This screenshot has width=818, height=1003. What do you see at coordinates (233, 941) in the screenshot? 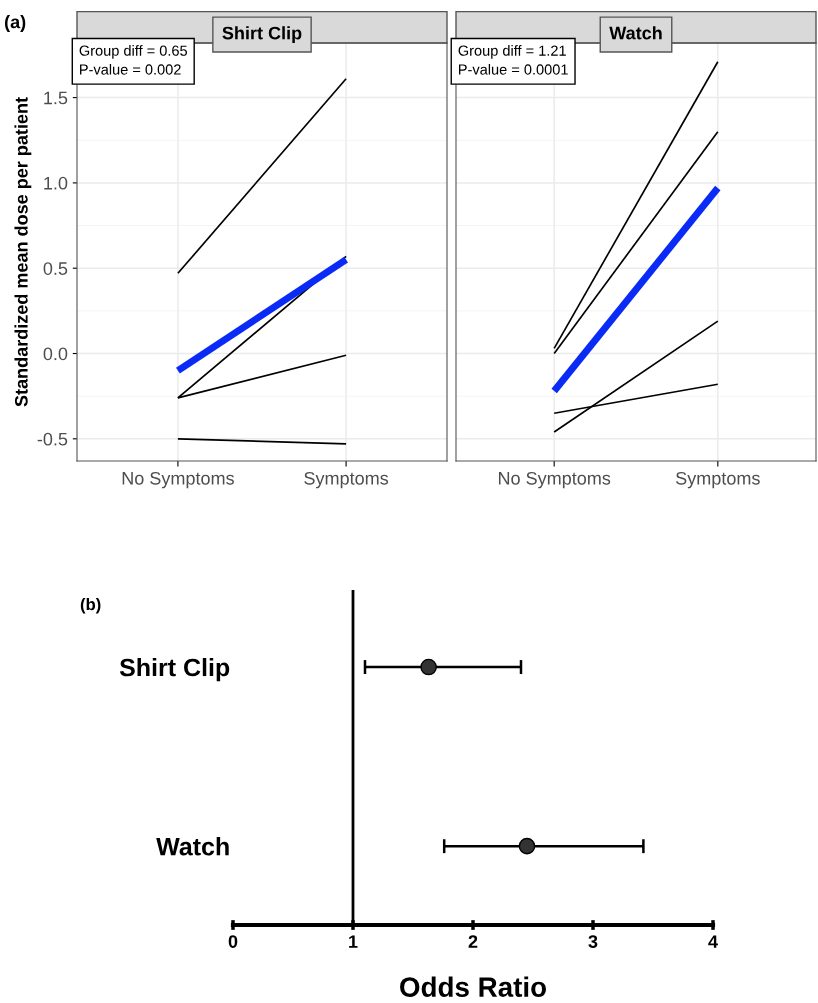
I see `x-tick-label: 0` at bounding box center [233, 941].